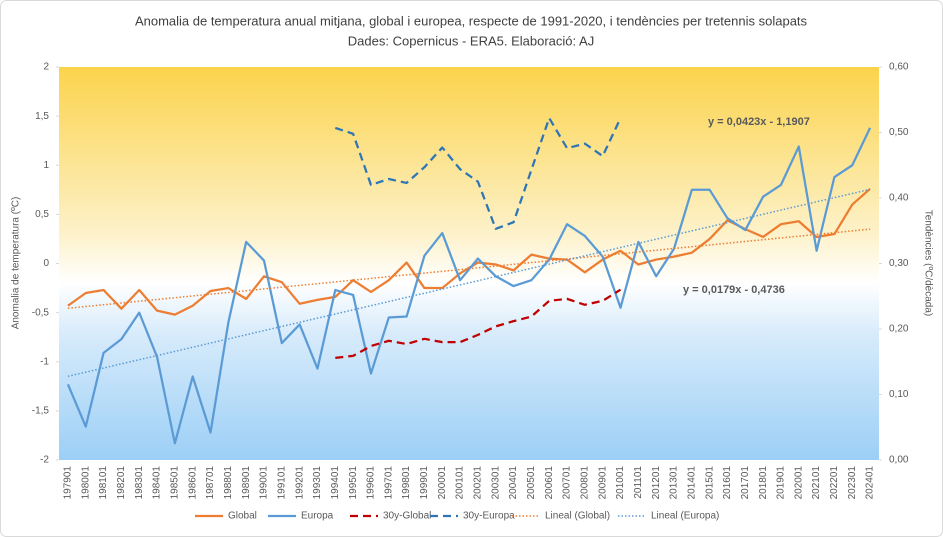 The width and height of the screenshot is (943, 537). What do you see at coordinates (899, 132) in the screenshot?
I see `y2-tick-label: 0,50` at bounding box center [899, 132].